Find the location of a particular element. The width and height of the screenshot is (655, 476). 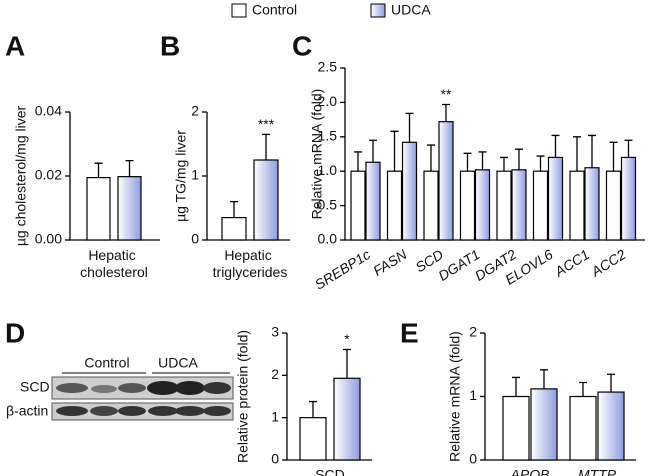

panel-letter: C is located at coordinates (302, 45).